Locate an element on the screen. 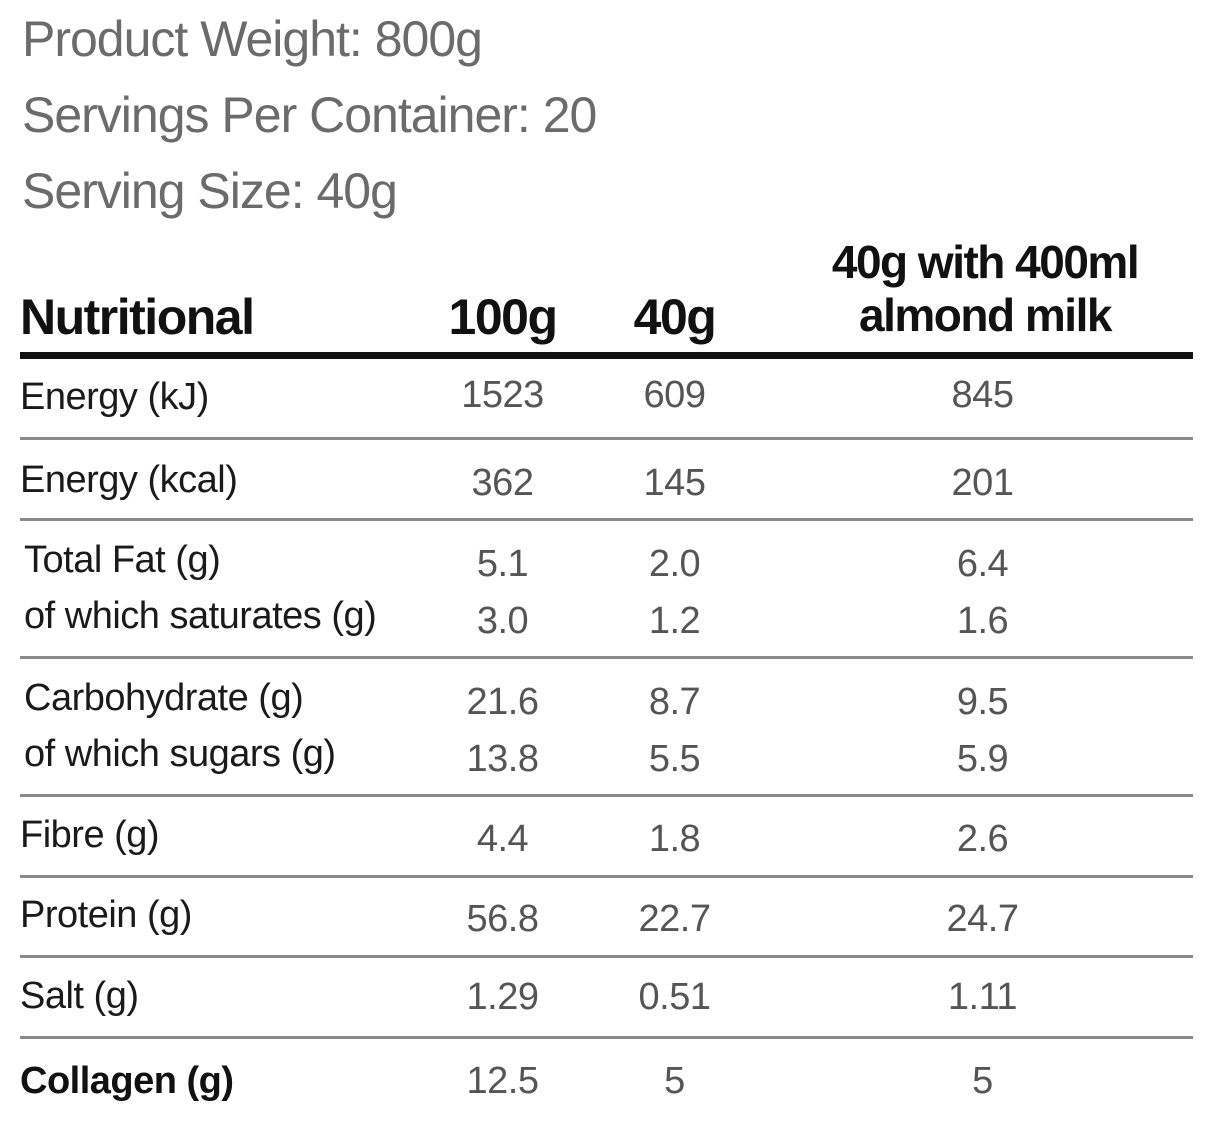 The width and height of the screenshot is (1215, 1127). row-label-salt: Salt (g) is located at coordinates (79, 996).